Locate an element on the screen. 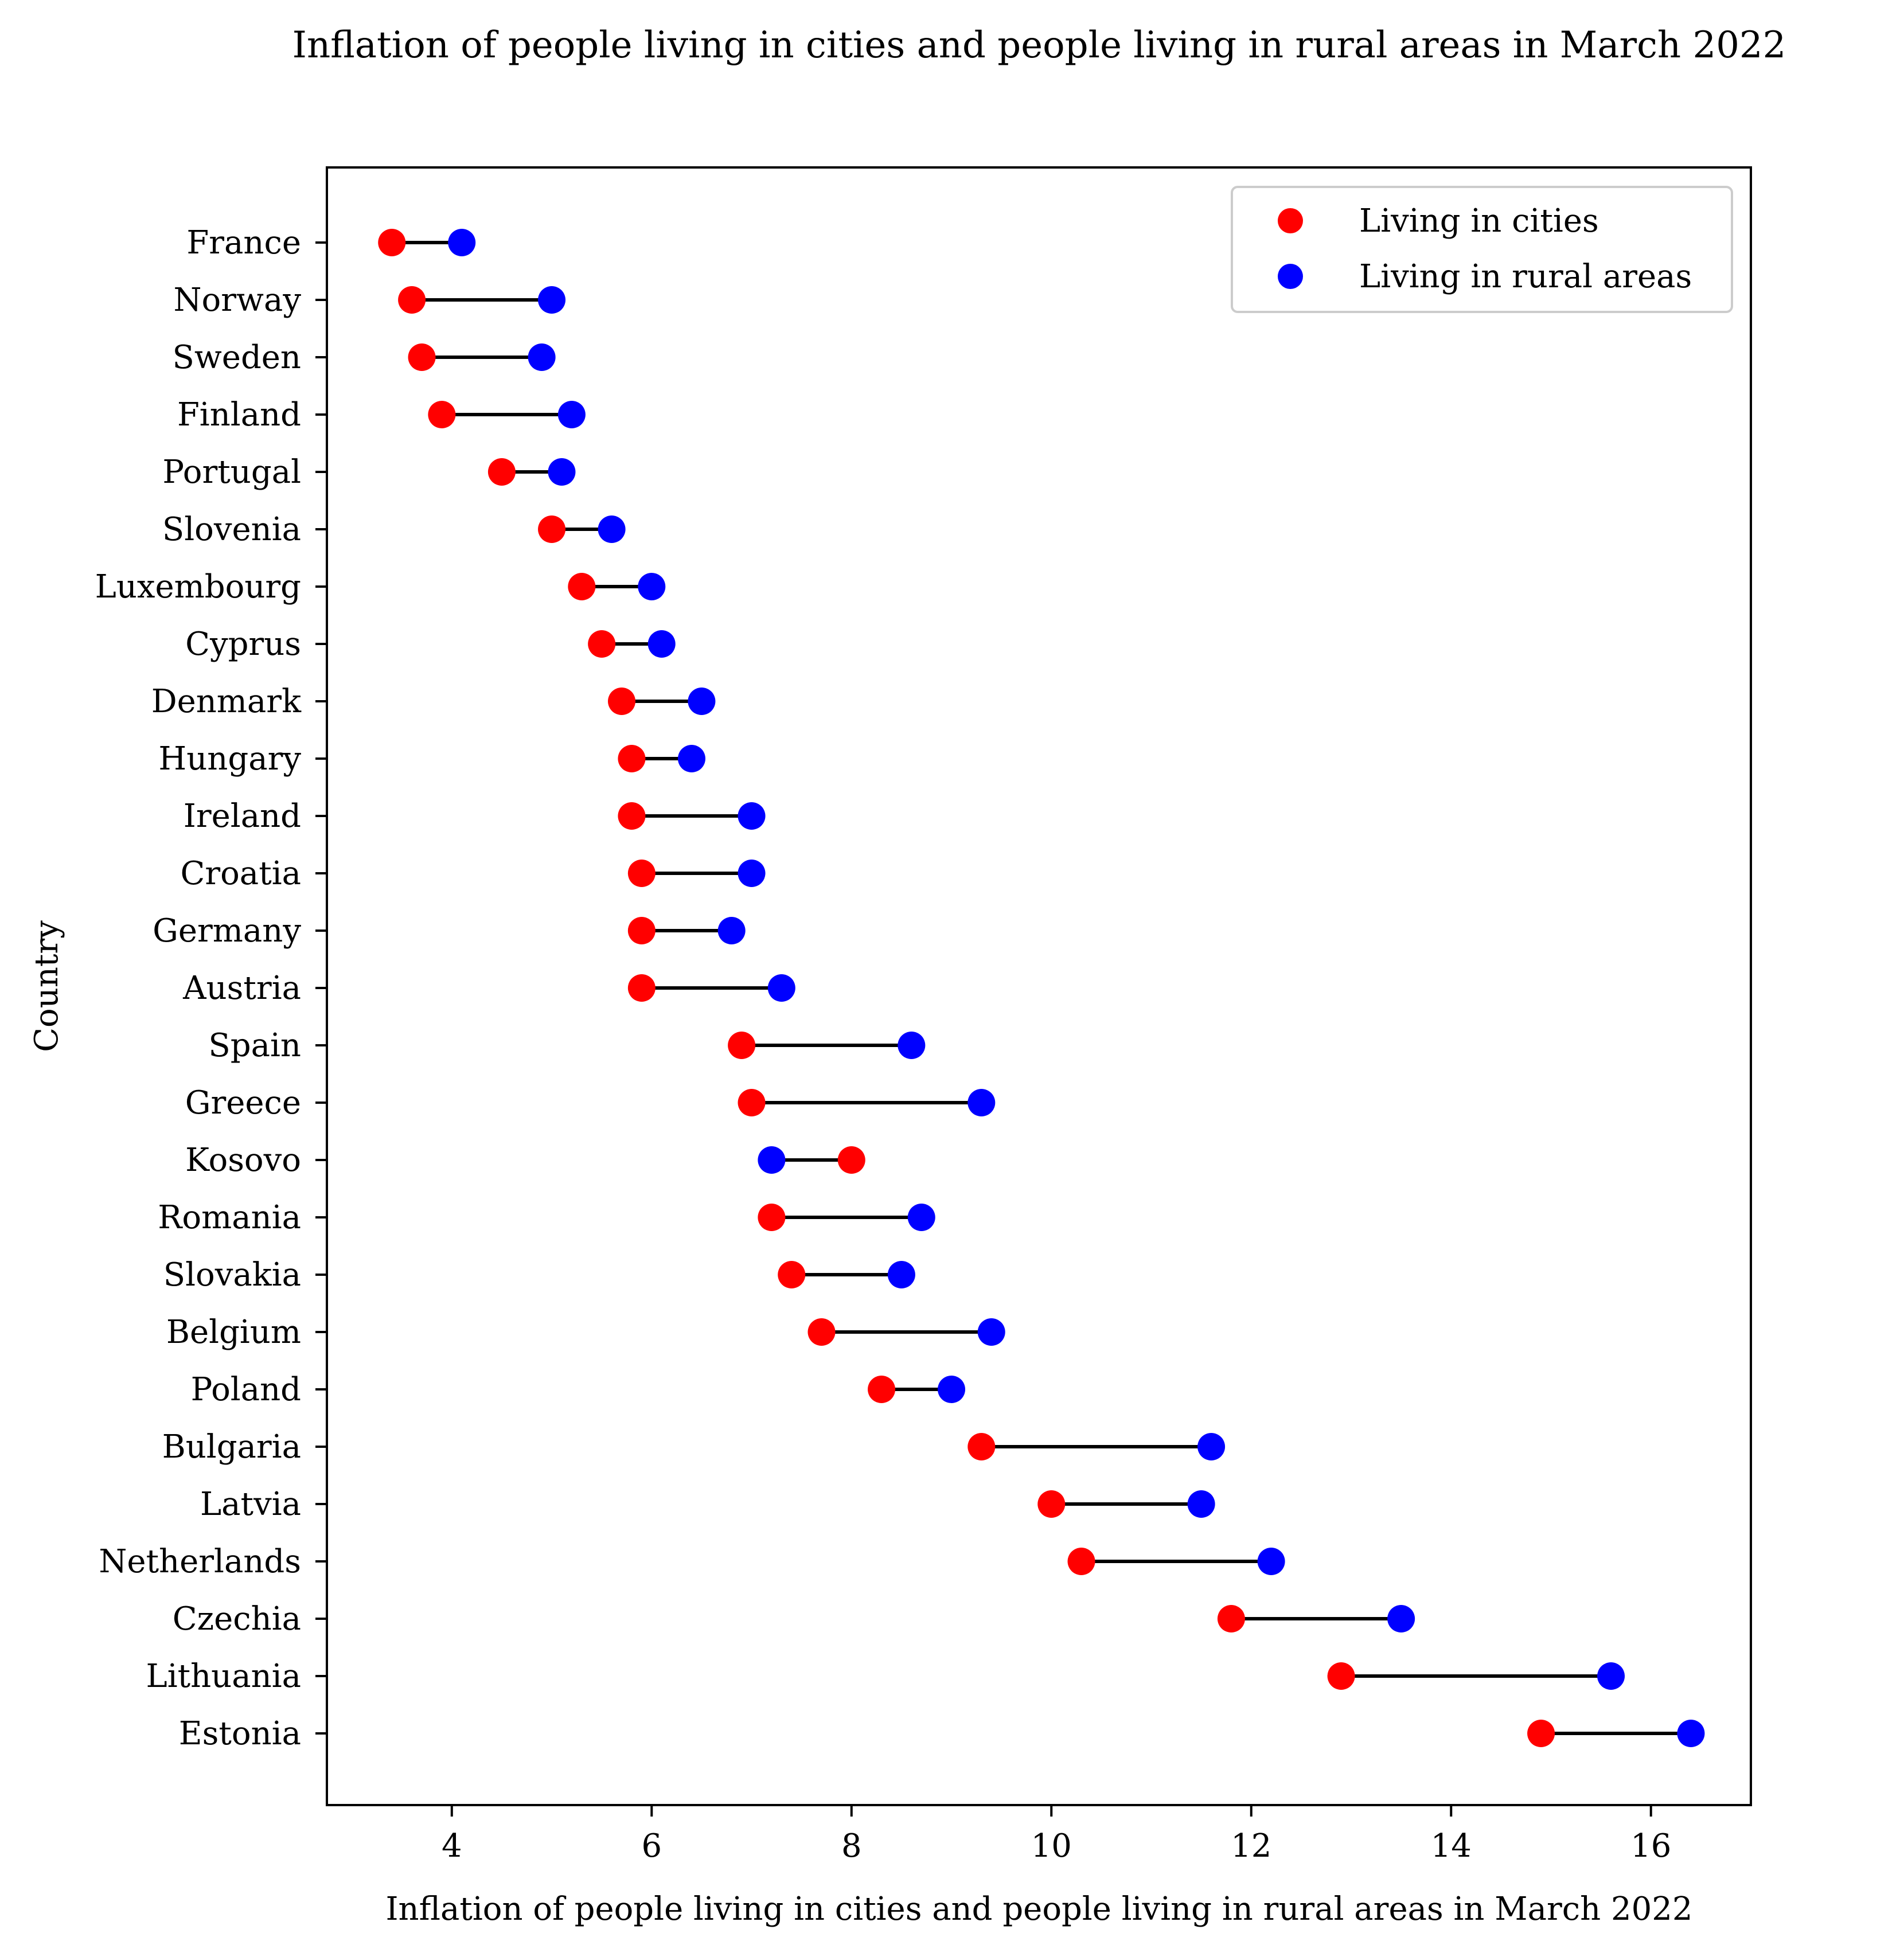  y-tick-label-croatia: Croatia is located at coordinates (240, 873).